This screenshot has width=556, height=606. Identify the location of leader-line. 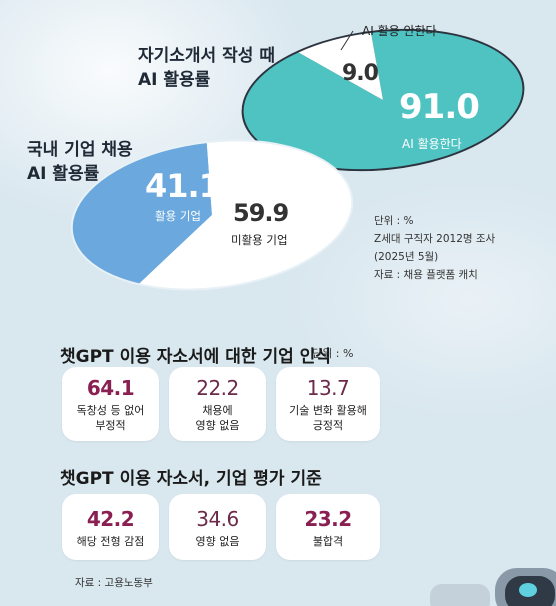
(347, 40).